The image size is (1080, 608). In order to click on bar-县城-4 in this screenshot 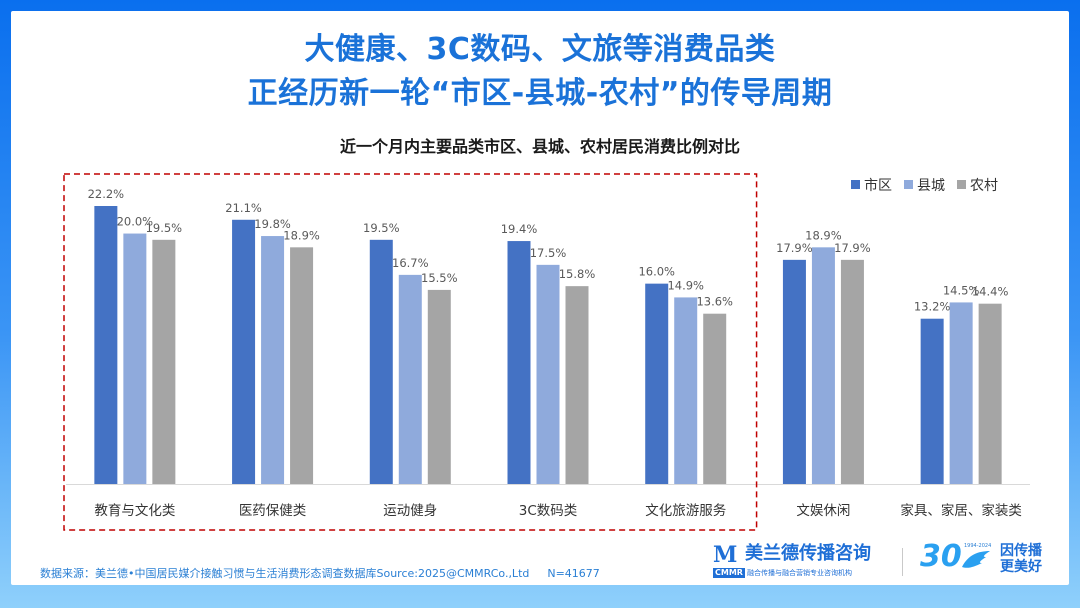, I will do `click(686, 390)`.